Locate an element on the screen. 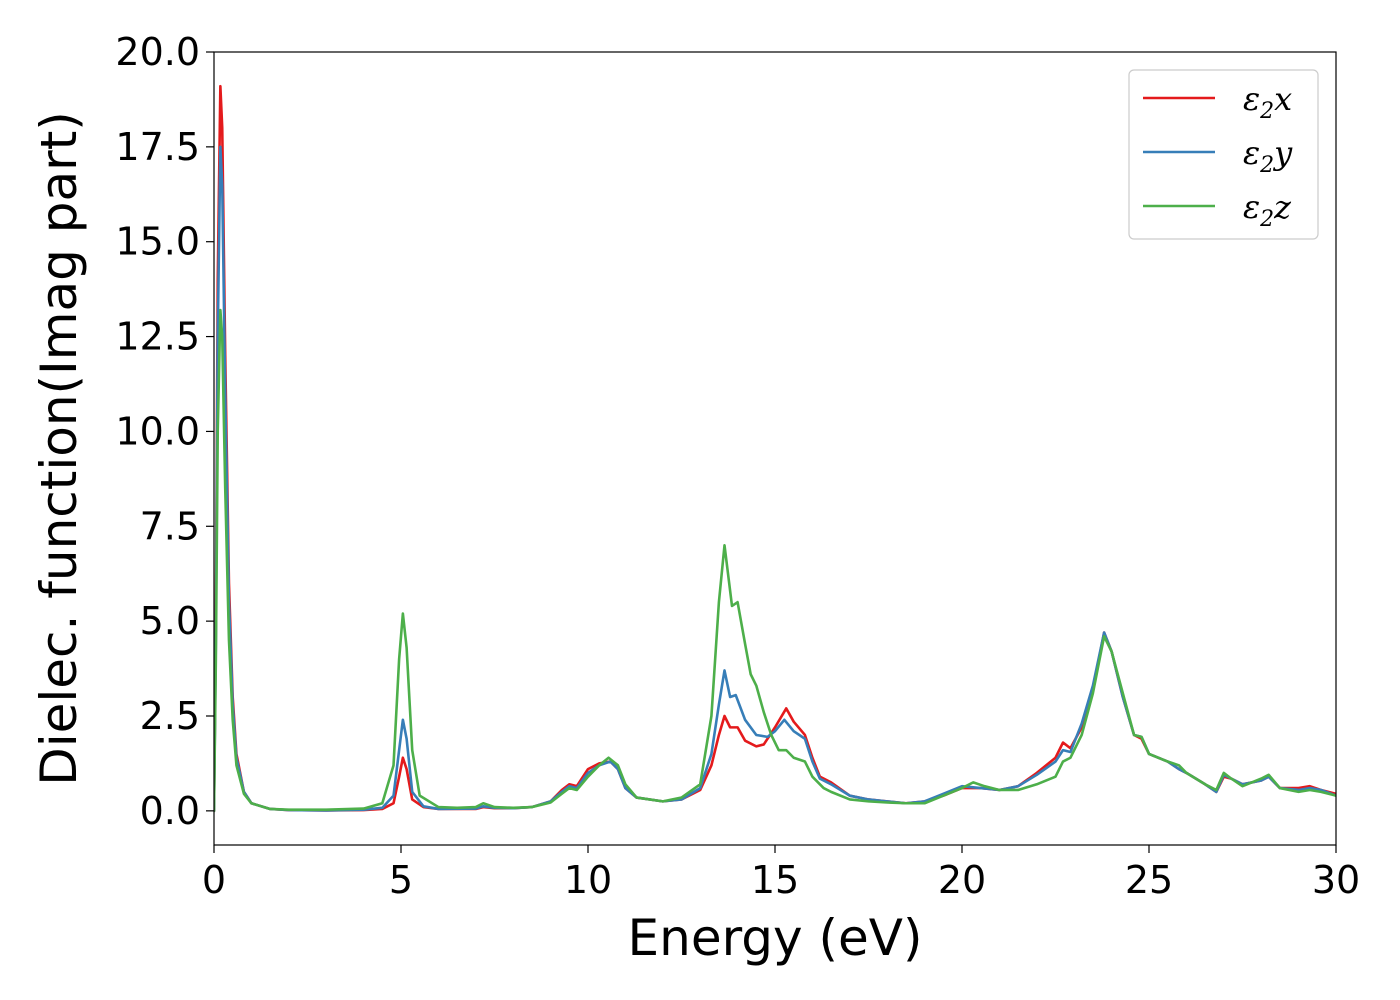 The height and width of the screenshot is (1000, 1400). y-tick-label: 12.5 is located at coordinates (157, 337).